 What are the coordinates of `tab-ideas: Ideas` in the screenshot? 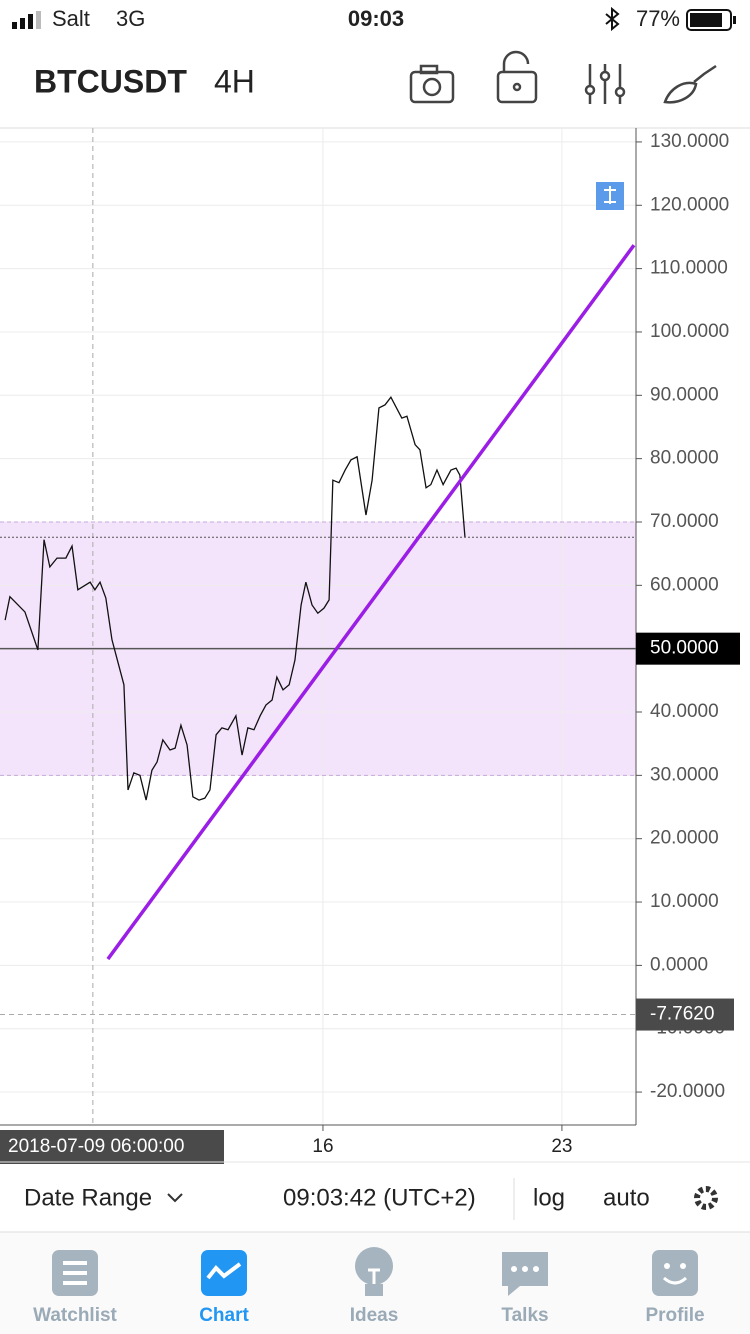 It's located at (374, 1315).